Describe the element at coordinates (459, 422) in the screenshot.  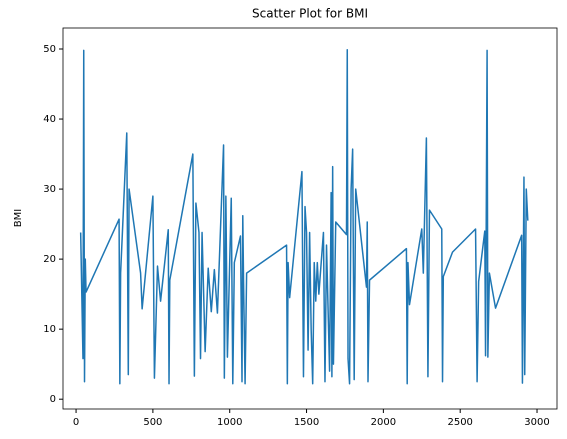
I see `x-tick-label: 2500` at that location.